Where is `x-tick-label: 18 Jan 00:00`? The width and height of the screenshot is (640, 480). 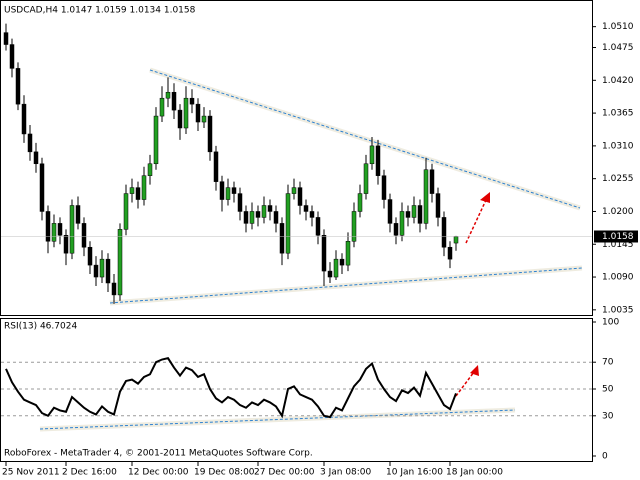 x-tick-label: 18 Jan 00:00 is located at coordinates (474, 473).